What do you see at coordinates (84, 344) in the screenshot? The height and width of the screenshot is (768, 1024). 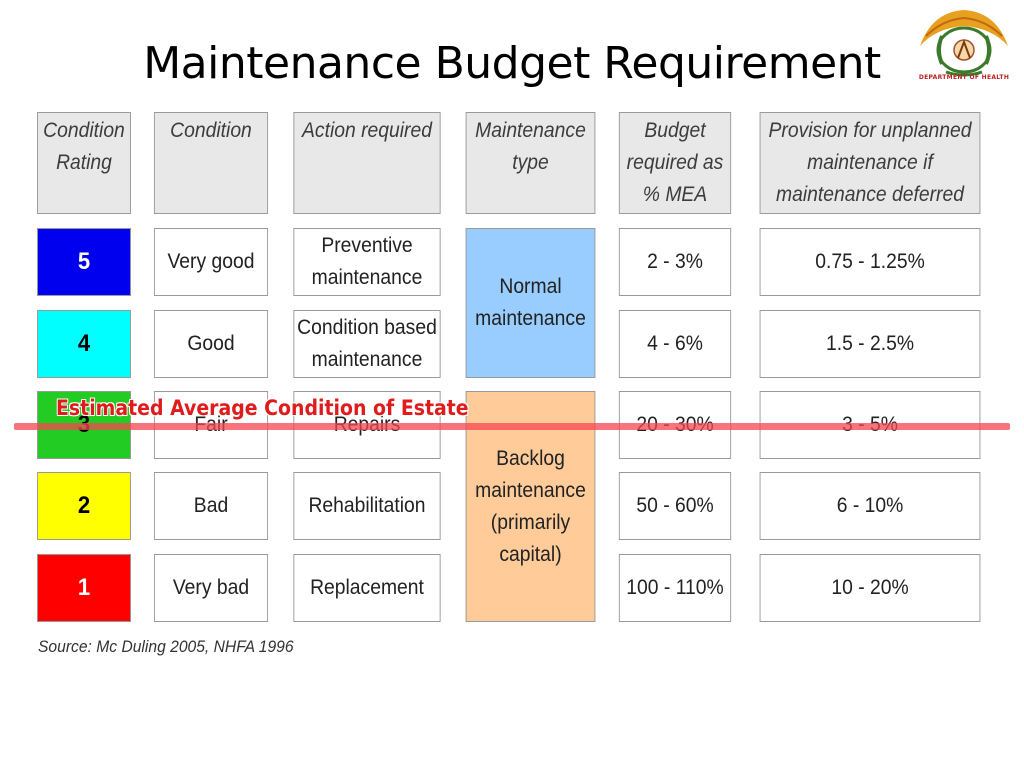 I see `rating-cell-4: 4` at bounding box center [84, 344].